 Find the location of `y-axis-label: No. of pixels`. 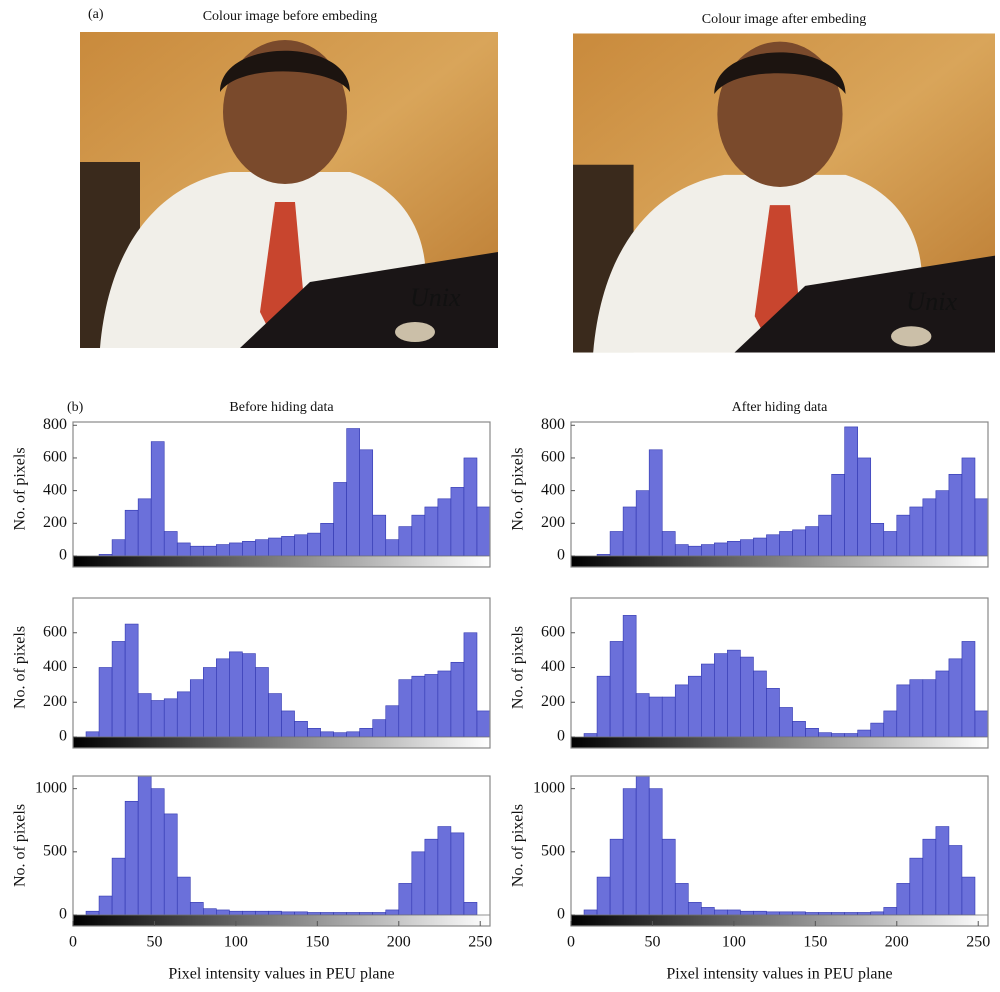

y-axis-label: No. of pixels is located at coordinates (20, 488).